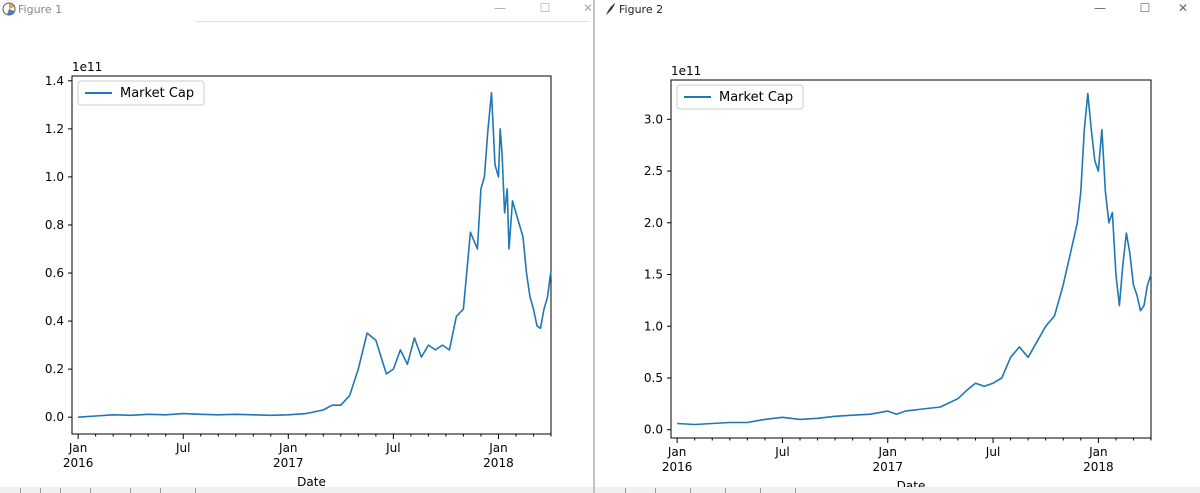 This screenshot has width=1200, height=493. What do you see at coordinates (296, 490) in the screenshot?
I see `figure-1-toolbar` at bounding box center [296, 490].